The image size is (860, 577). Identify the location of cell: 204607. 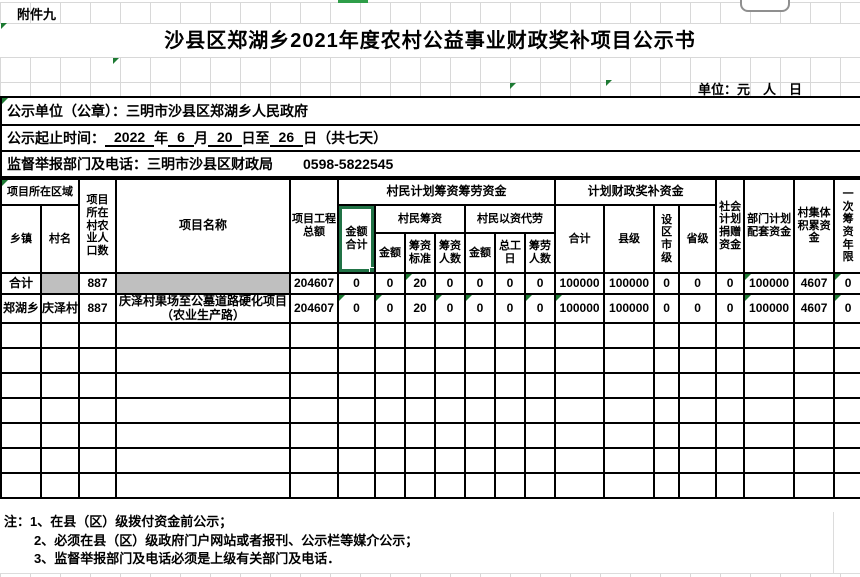
(314, 308).